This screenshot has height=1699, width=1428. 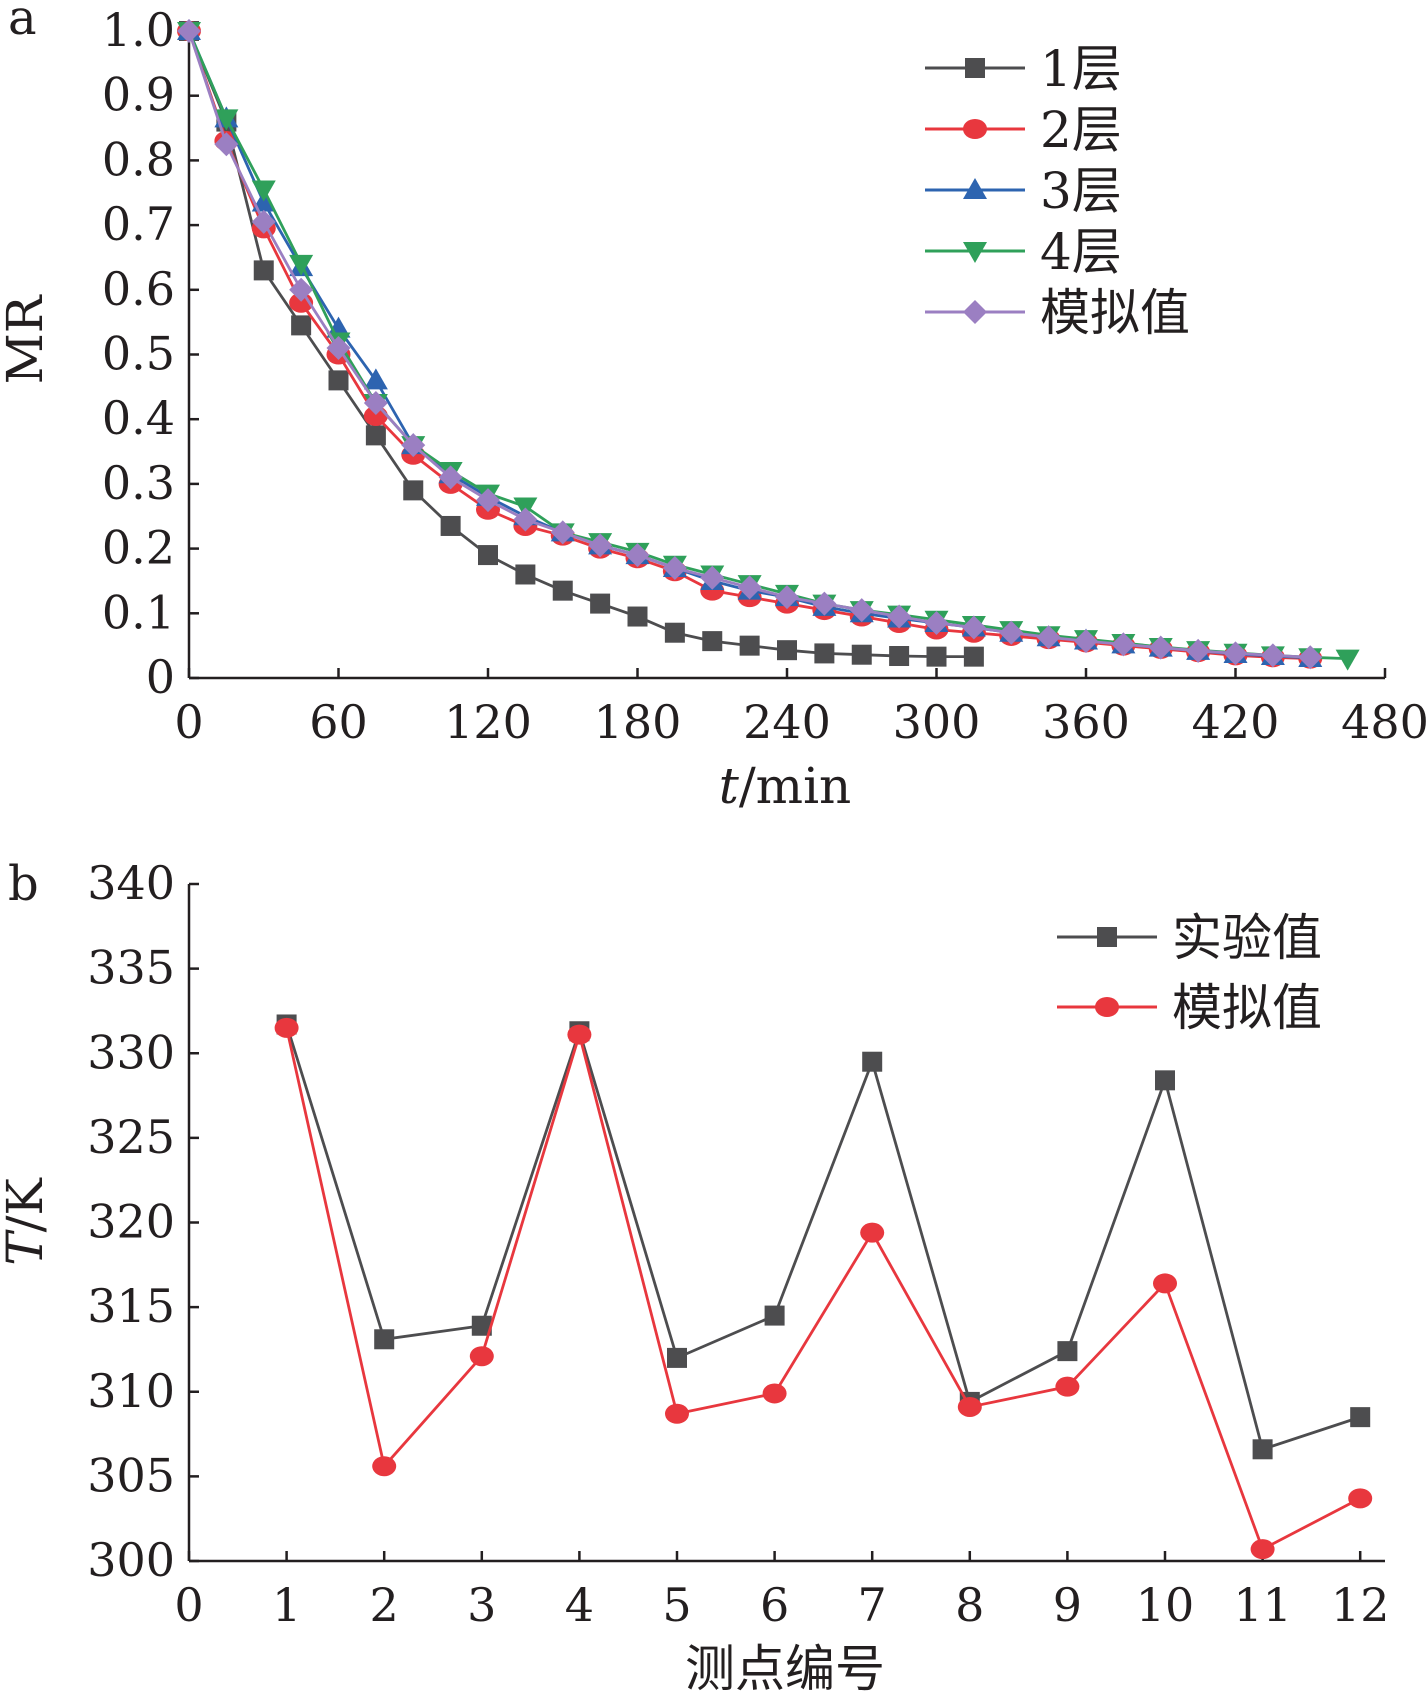 I want to click on x-tick-label: 3, so click(x=481, y=1605).